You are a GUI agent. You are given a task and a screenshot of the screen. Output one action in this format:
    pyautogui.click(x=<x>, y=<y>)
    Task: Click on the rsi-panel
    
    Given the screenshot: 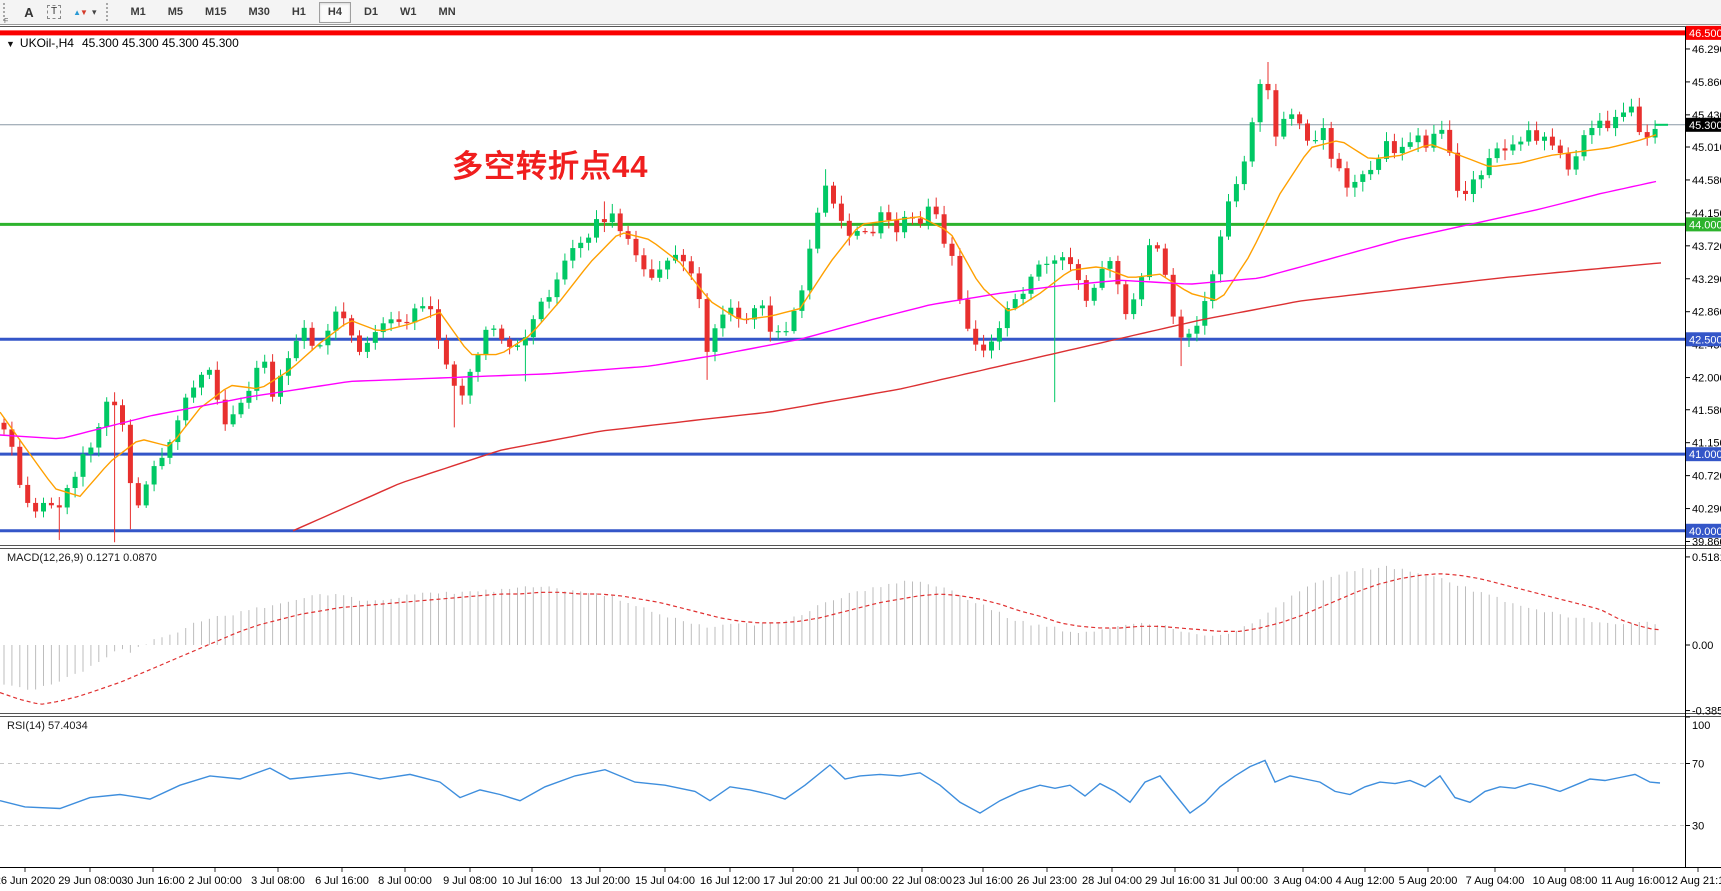 What is the action you would take?
    pyautogui.click(x=842, y=792)
    